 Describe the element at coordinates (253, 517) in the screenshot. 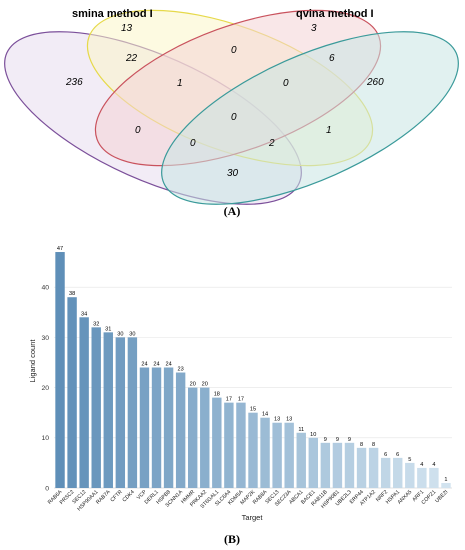

I see `x-axis-title: Target` at that location.